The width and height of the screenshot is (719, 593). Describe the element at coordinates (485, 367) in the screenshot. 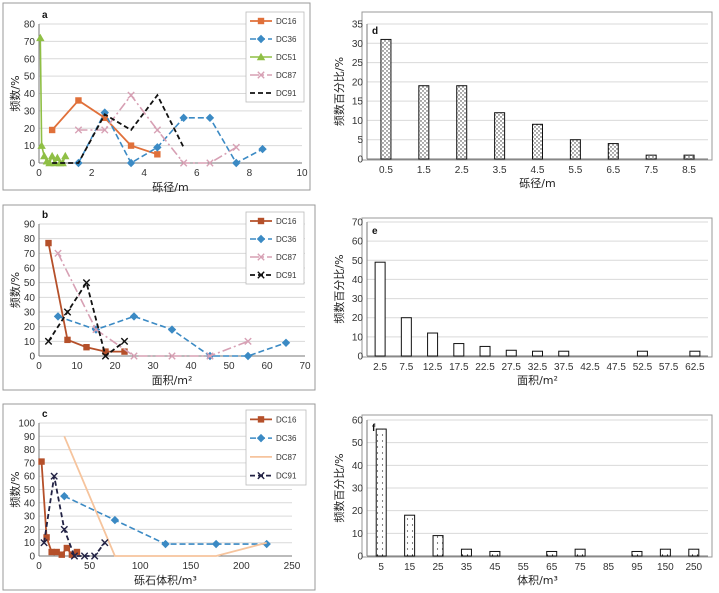

I see `x-tick-label: 22.5` at that location.